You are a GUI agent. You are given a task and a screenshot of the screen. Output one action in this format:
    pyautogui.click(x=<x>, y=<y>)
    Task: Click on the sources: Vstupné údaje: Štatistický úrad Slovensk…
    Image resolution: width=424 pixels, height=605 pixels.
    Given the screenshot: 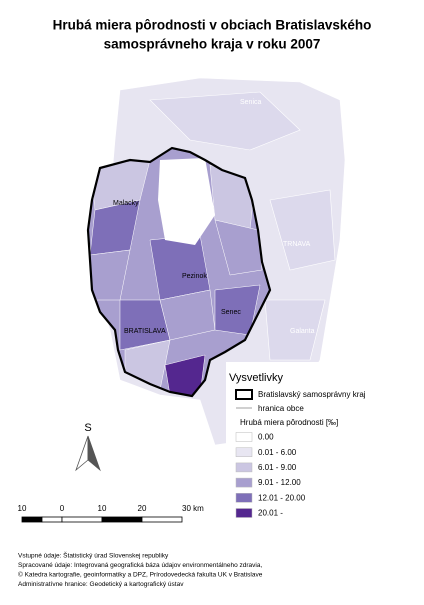 What is the action you would take?
    pyautogui.click(x=140, y=570)
    